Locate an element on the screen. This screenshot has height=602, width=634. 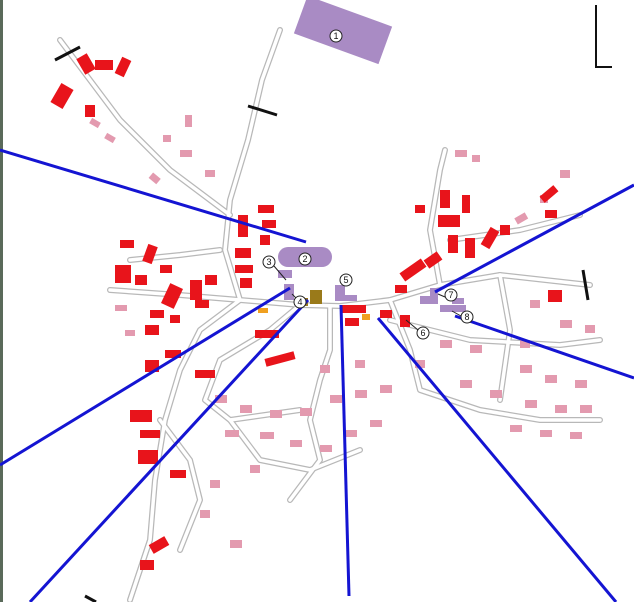
marker-label: 4 is located at coordinates (299, 302).